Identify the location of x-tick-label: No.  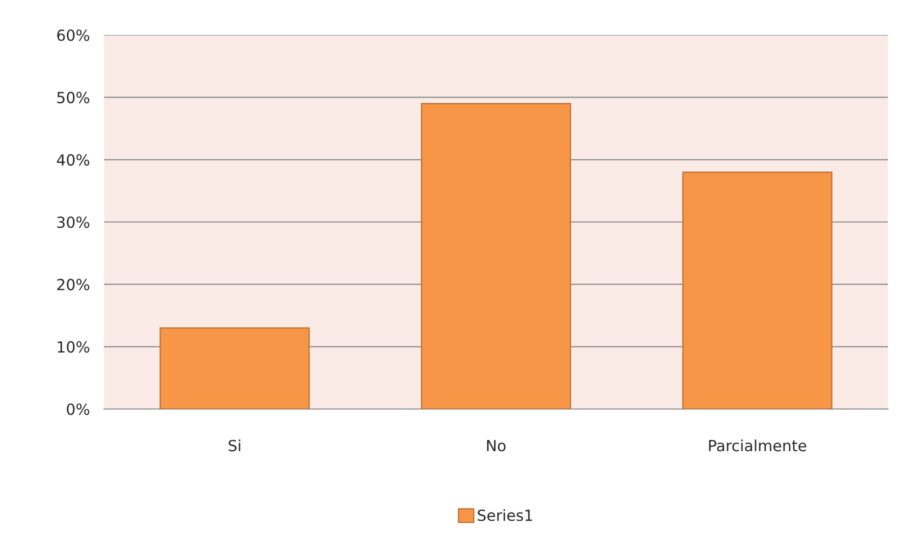
(496, 446).